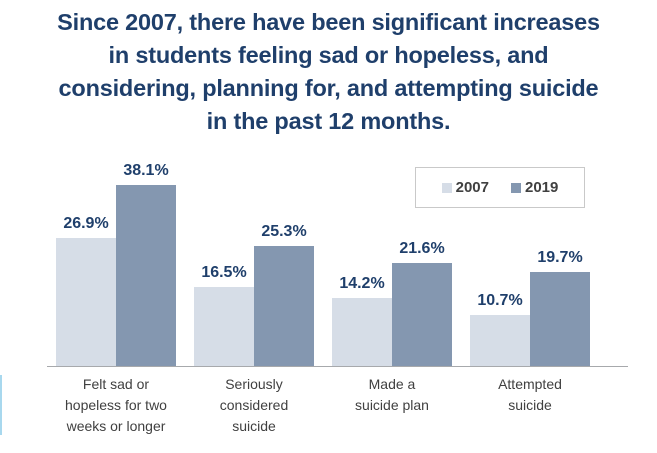  I want to click on legend-item-2019: 2019, so click(534, 187).